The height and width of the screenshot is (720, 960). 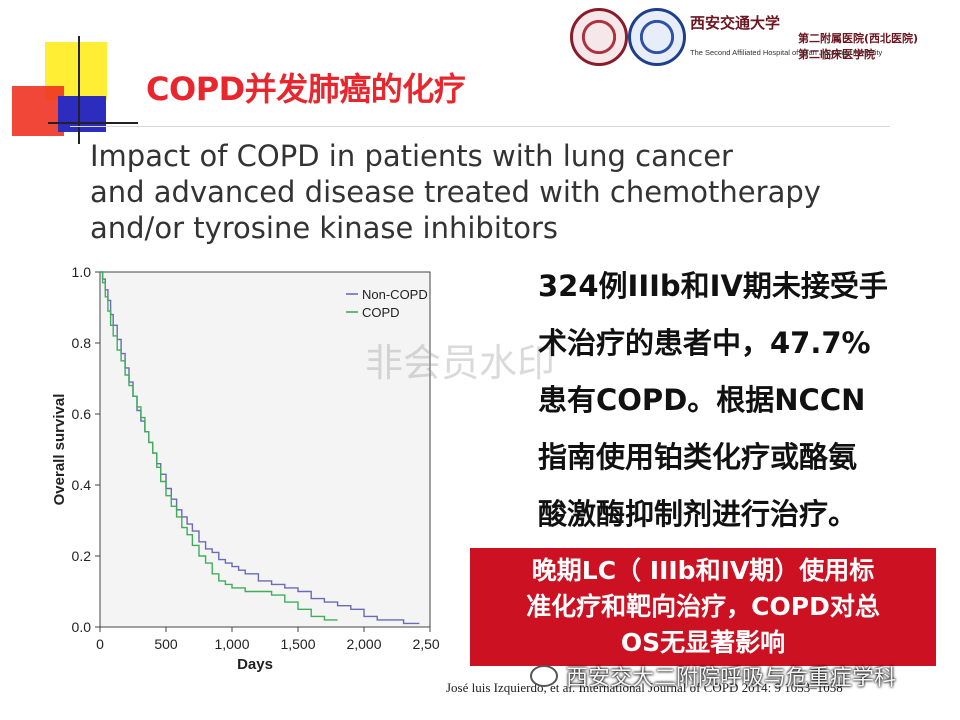 I want to click on y-tick-label: 0.0, so click(x=82, y=627).